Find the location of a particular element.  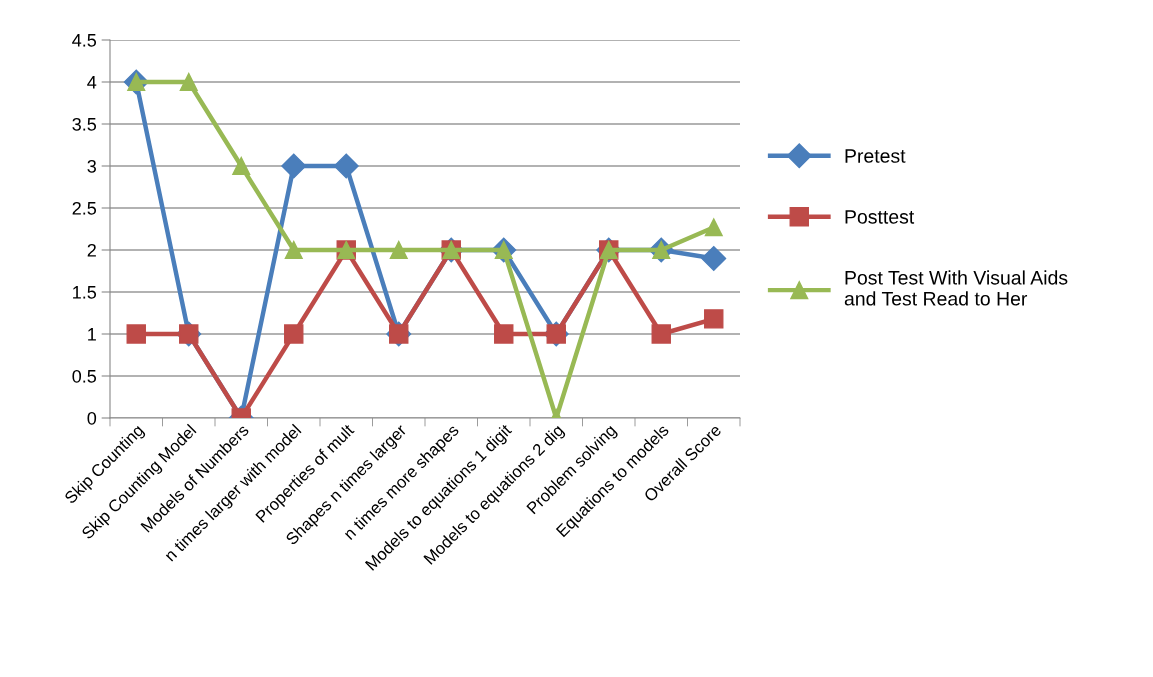

y-tick-label: 1.5 is located at coordinates (85, 292).